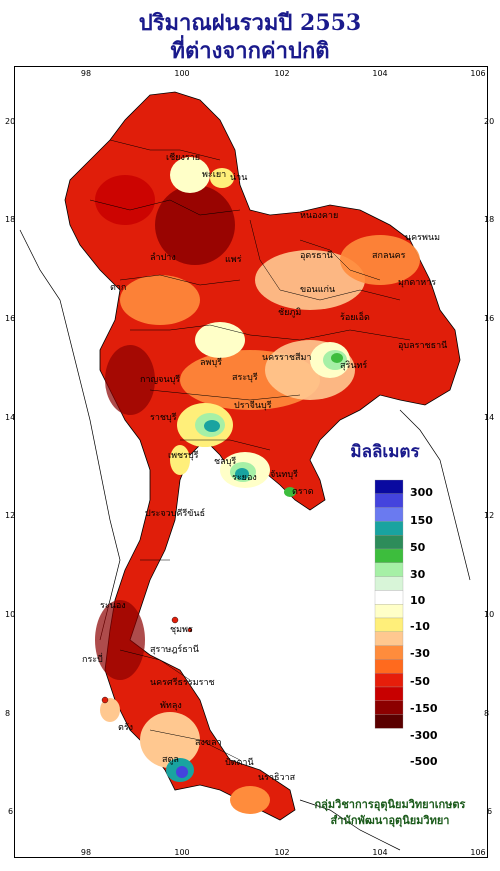  I want to click on lon-ticks-top: 98 100 102 104 106, so click(283, 73).